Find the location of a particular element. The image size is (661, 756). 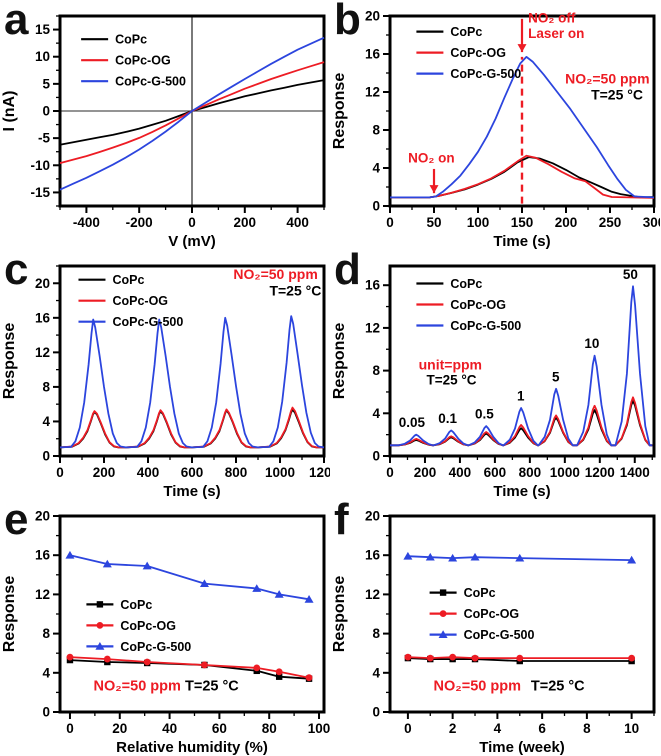

svg-text: 40 is located at coordinates (169, 728).